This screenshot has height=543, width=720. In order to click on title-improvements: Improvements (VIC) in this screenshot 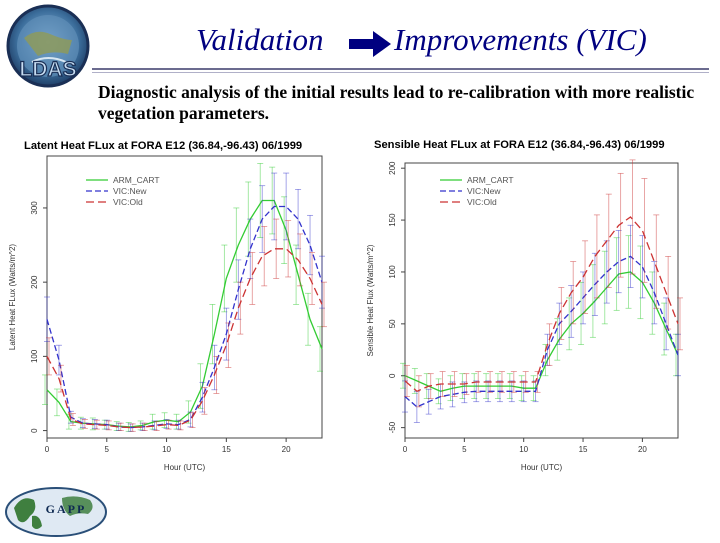, I will do `click(520, 39)`.